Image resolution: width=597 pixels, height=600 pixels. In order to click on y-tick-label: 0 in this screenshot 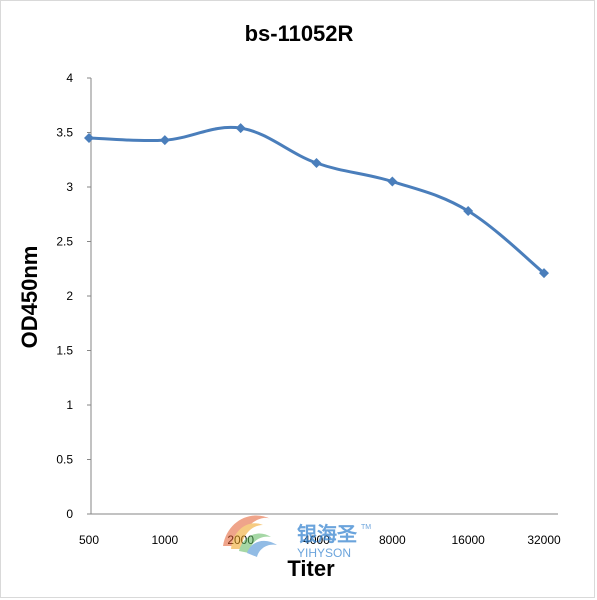, I will do `click(69, 514)`.